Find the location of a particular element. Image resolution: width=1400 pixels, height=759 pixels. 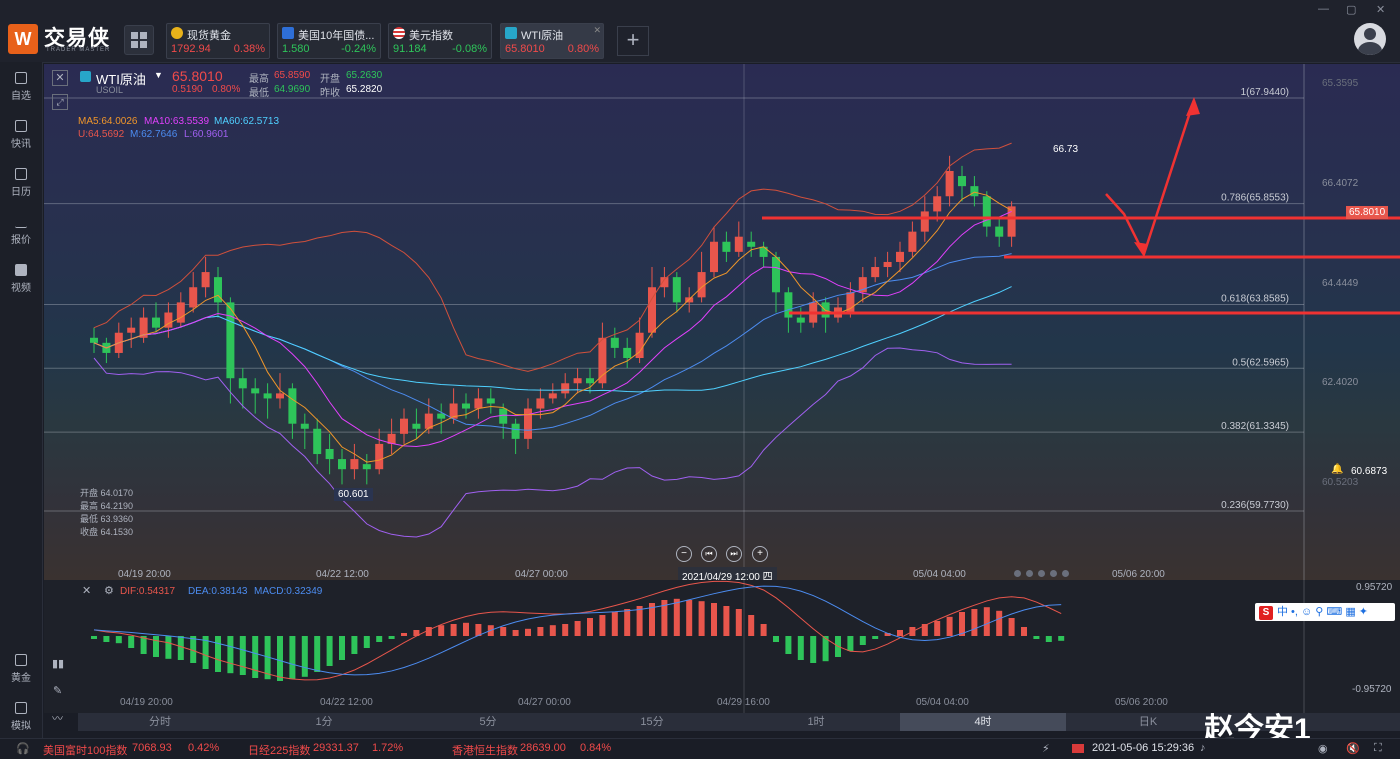

user-avatar is located at coordinates (1370, 39).